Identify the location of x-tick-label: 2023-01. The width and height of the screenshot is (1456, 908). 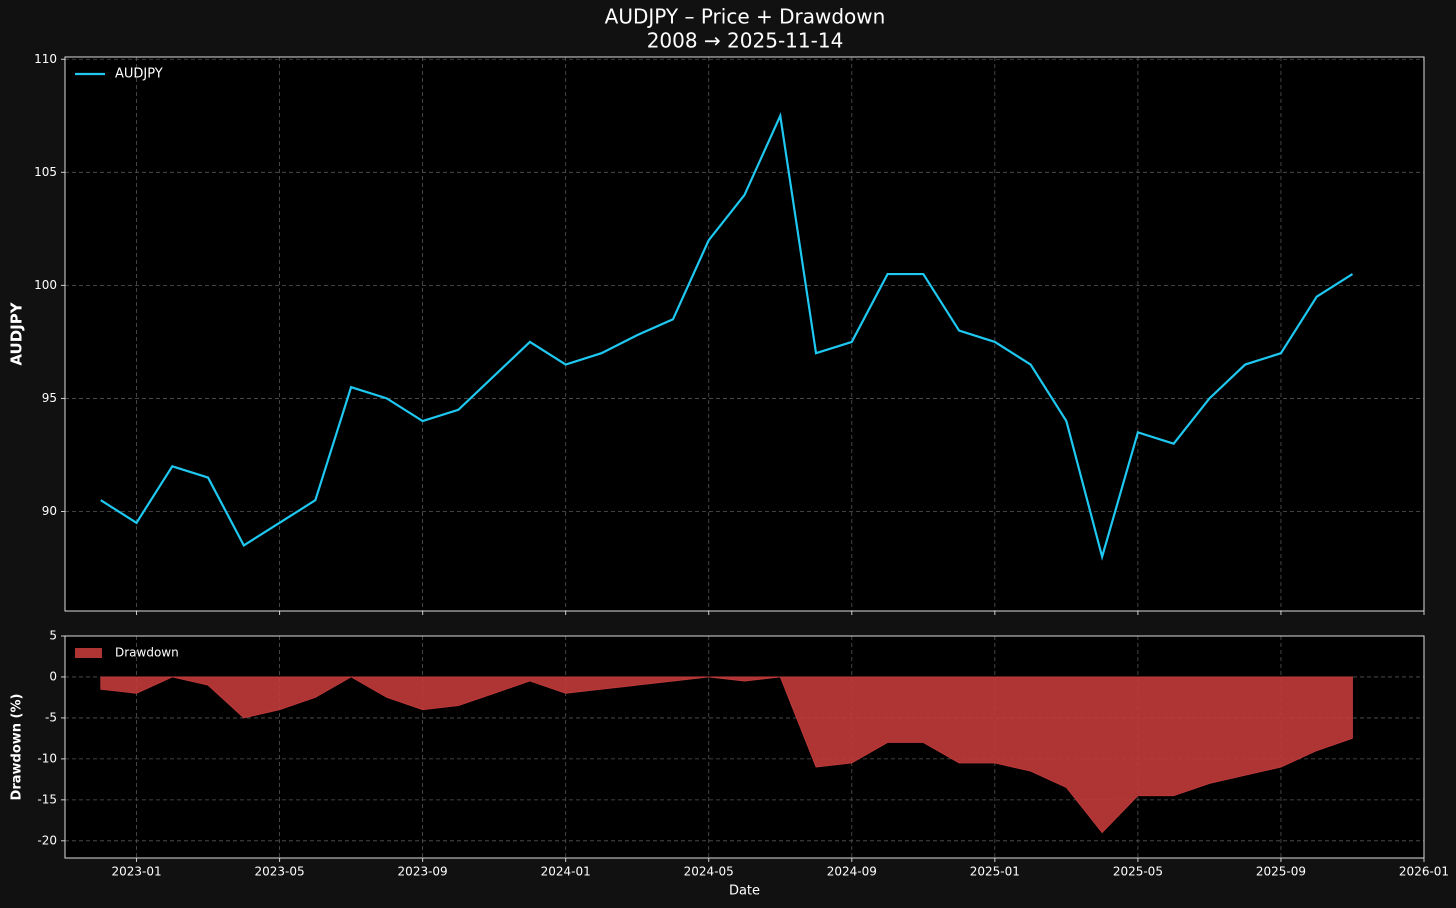
(136, 872).